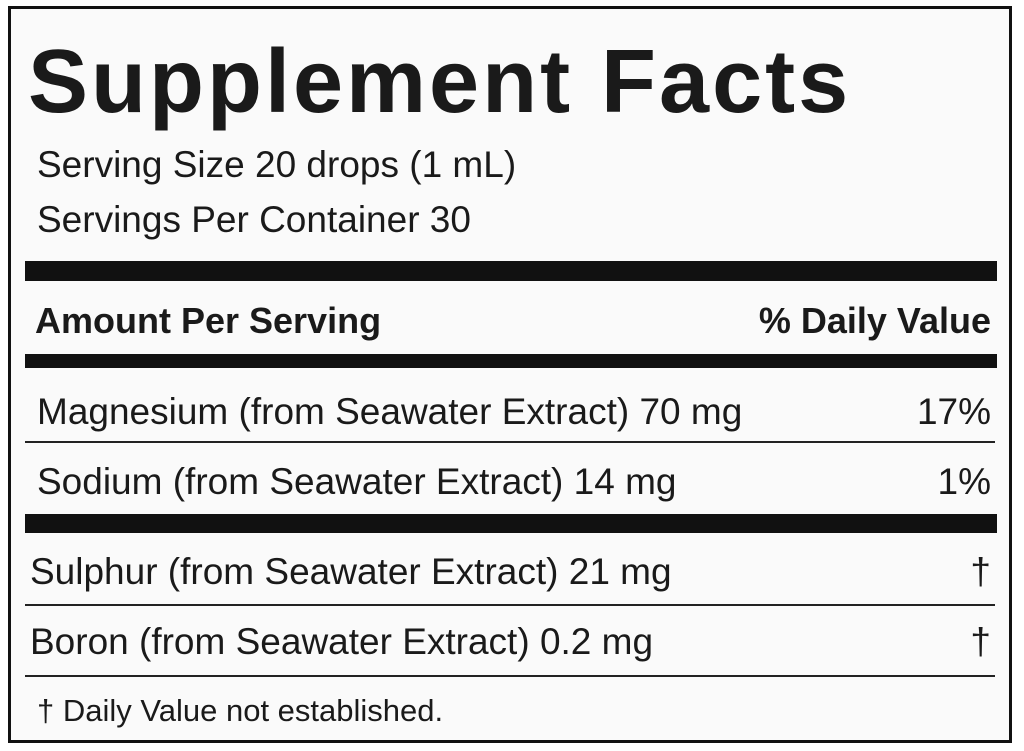 The width and height of the screenshot is (1024, 751). I want to click on nutrient-name: Boron (from Seawater Extract) 0.2 mg, so click(342, 641).